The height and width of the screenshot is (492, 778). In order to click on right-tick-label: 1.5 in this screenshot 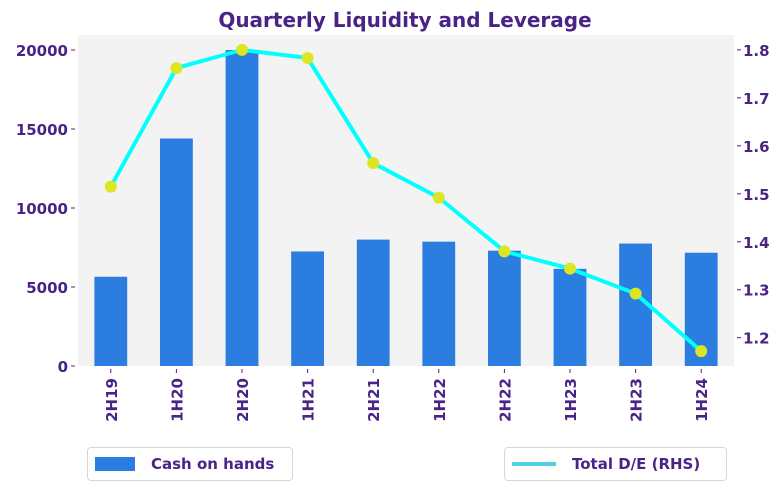, I will do `click(756, 195)`.